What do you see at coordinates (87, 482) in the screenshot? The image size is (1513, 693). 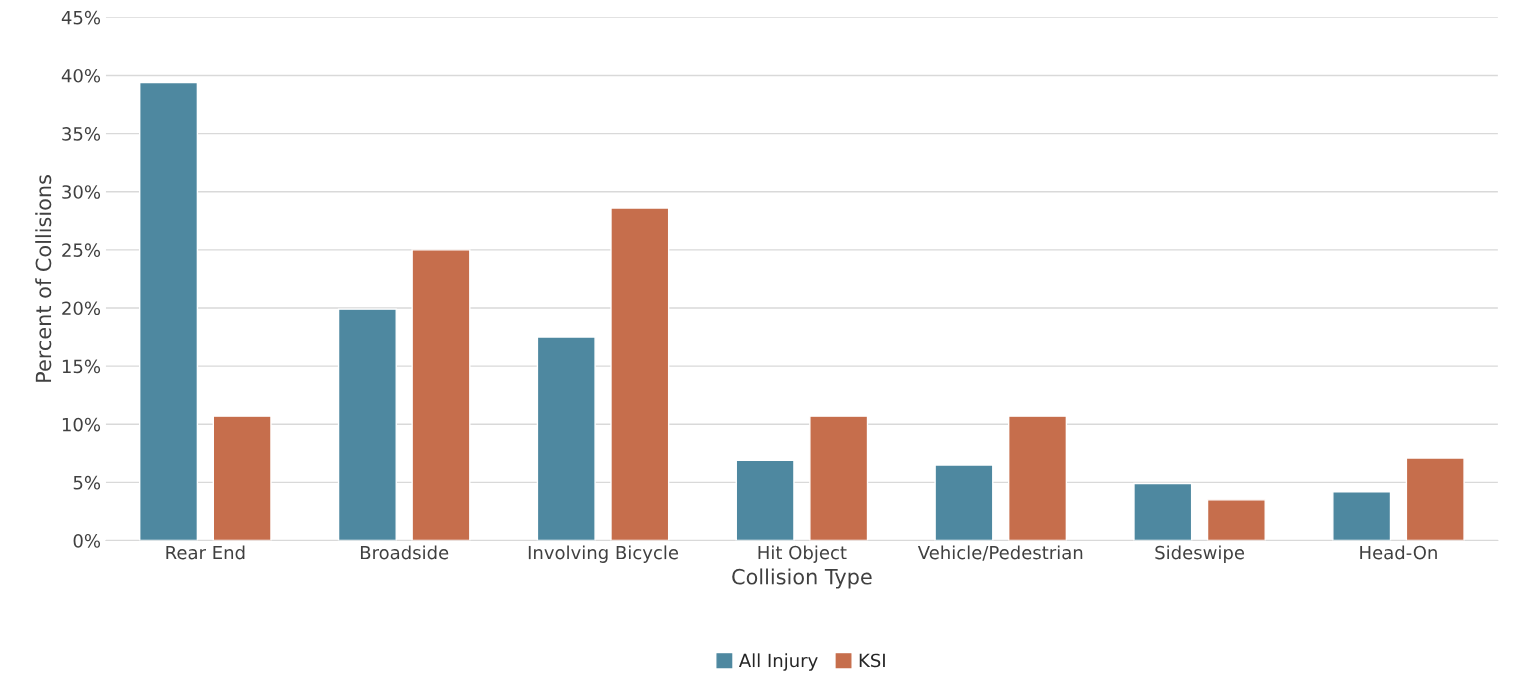 I see `y-tick-label: 5%` at bounding box center [87, 482].